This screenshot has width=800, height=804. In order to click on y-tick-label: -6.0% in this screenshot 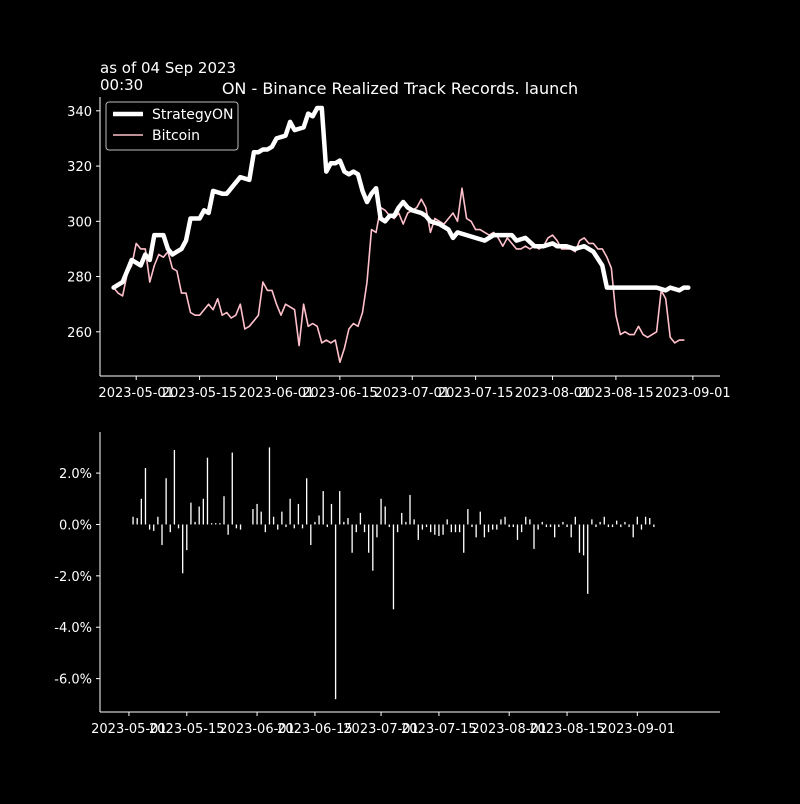, I will do `click(73, 680)`.